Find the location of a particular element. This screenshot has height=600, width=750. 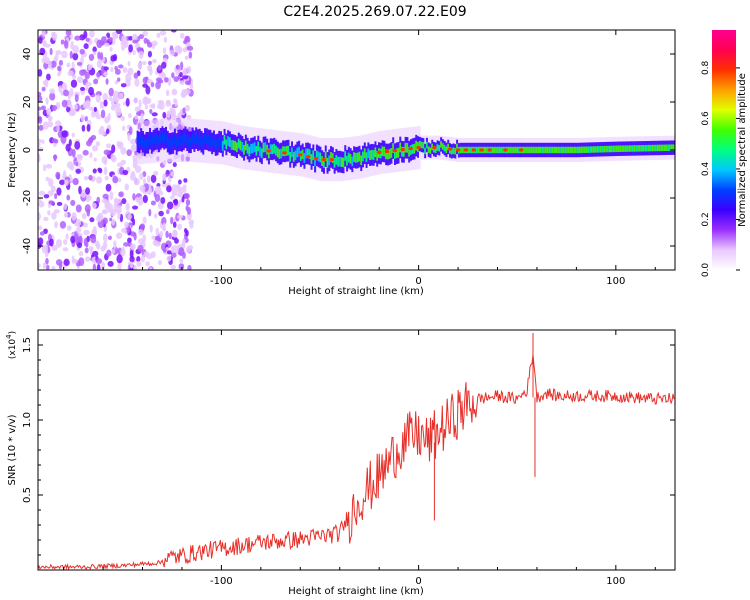

snr-y-tick-label: 1.0 is located at coordinates (27, 420).